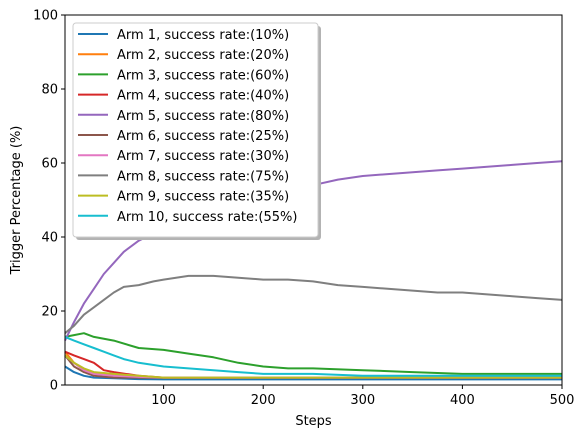 The width and height of the screenshot is (584, 438). I want to click on x-tick-label: 400, so click(462, 400).